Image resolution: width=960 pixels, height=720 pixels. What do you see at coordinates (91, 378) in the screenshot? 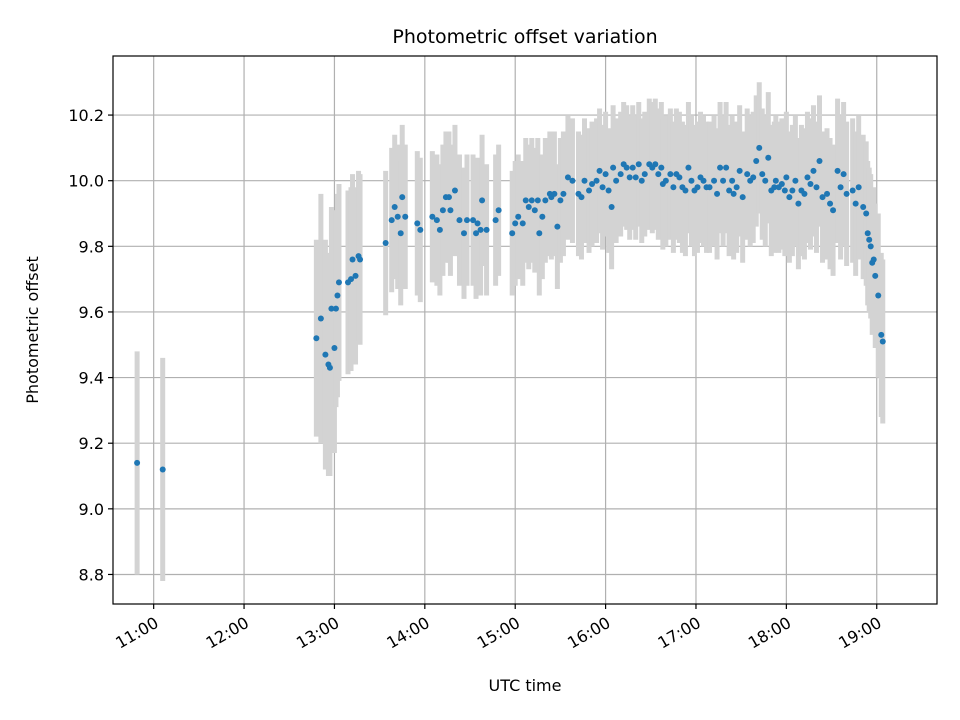
I see `y-tick-label: 9.4` at bounding box center [91, 378].